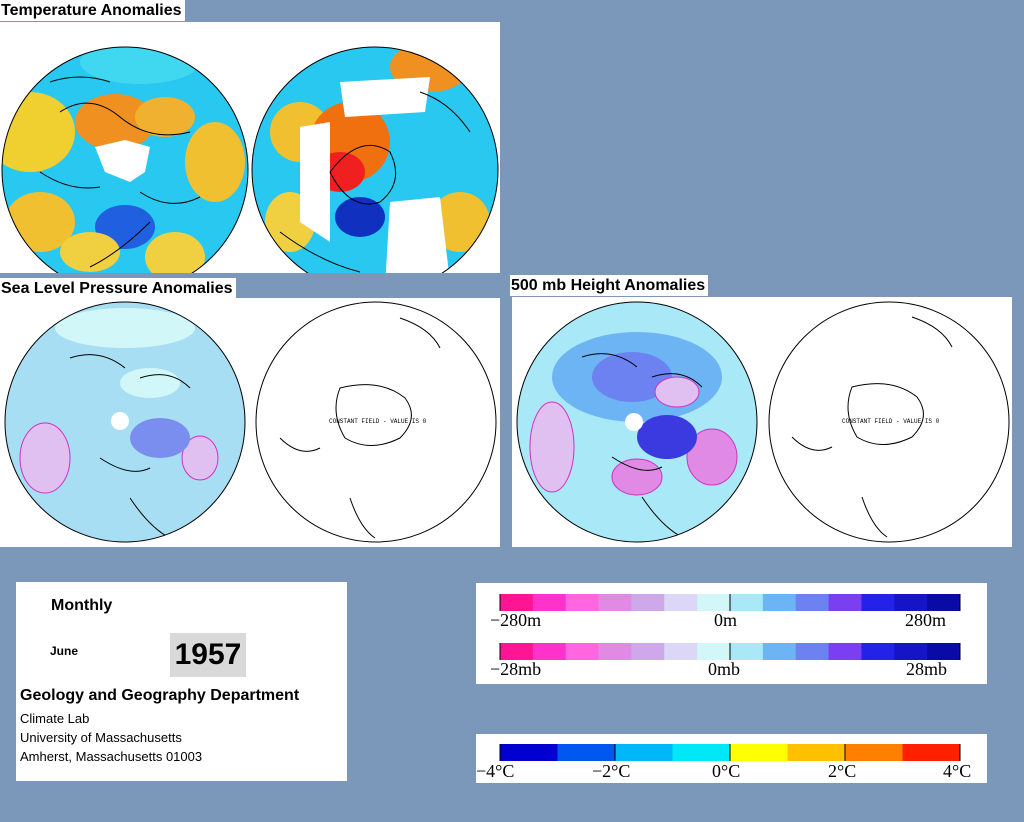  Describe the element at coordinates (55, 718) in the screenshot. I see `lab-label: Climate Lab` at that location.